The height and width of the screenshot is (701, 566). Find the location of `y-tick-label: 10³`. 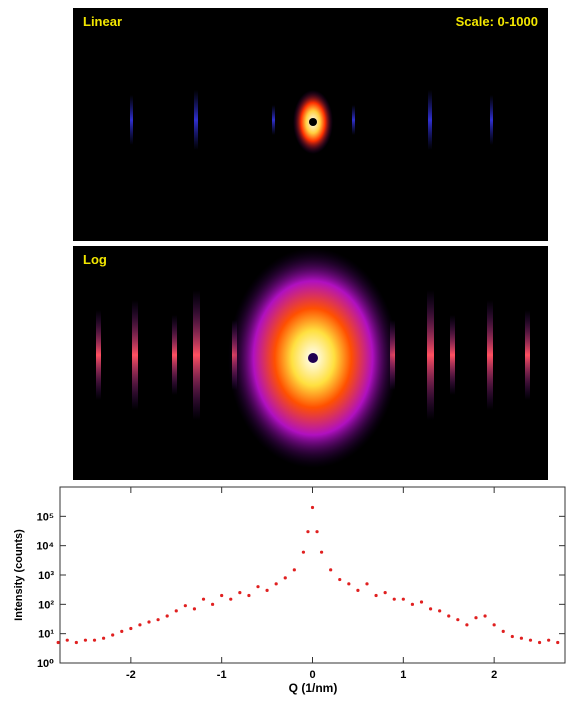

y-tick-label: 10³ is located at coordinates (46, 576).